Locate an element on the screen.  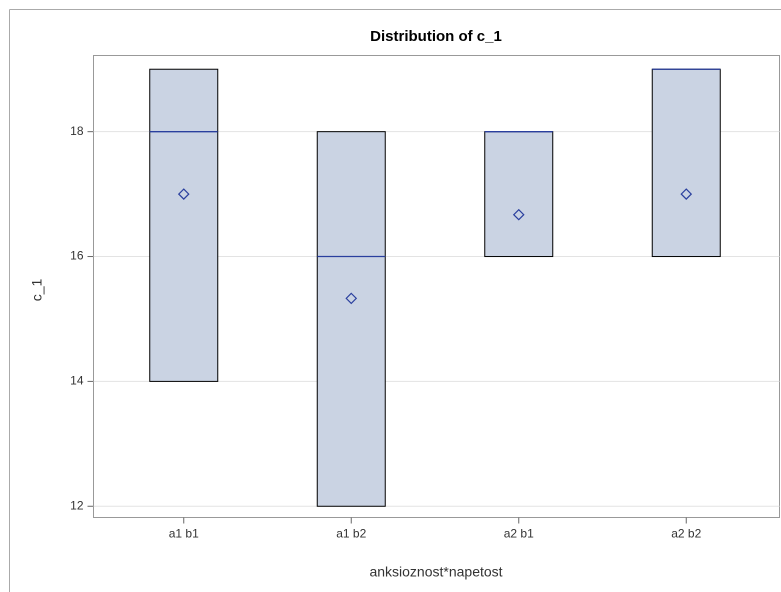
x-tick-label: a2 b2 is located at coordinates (686, 534).